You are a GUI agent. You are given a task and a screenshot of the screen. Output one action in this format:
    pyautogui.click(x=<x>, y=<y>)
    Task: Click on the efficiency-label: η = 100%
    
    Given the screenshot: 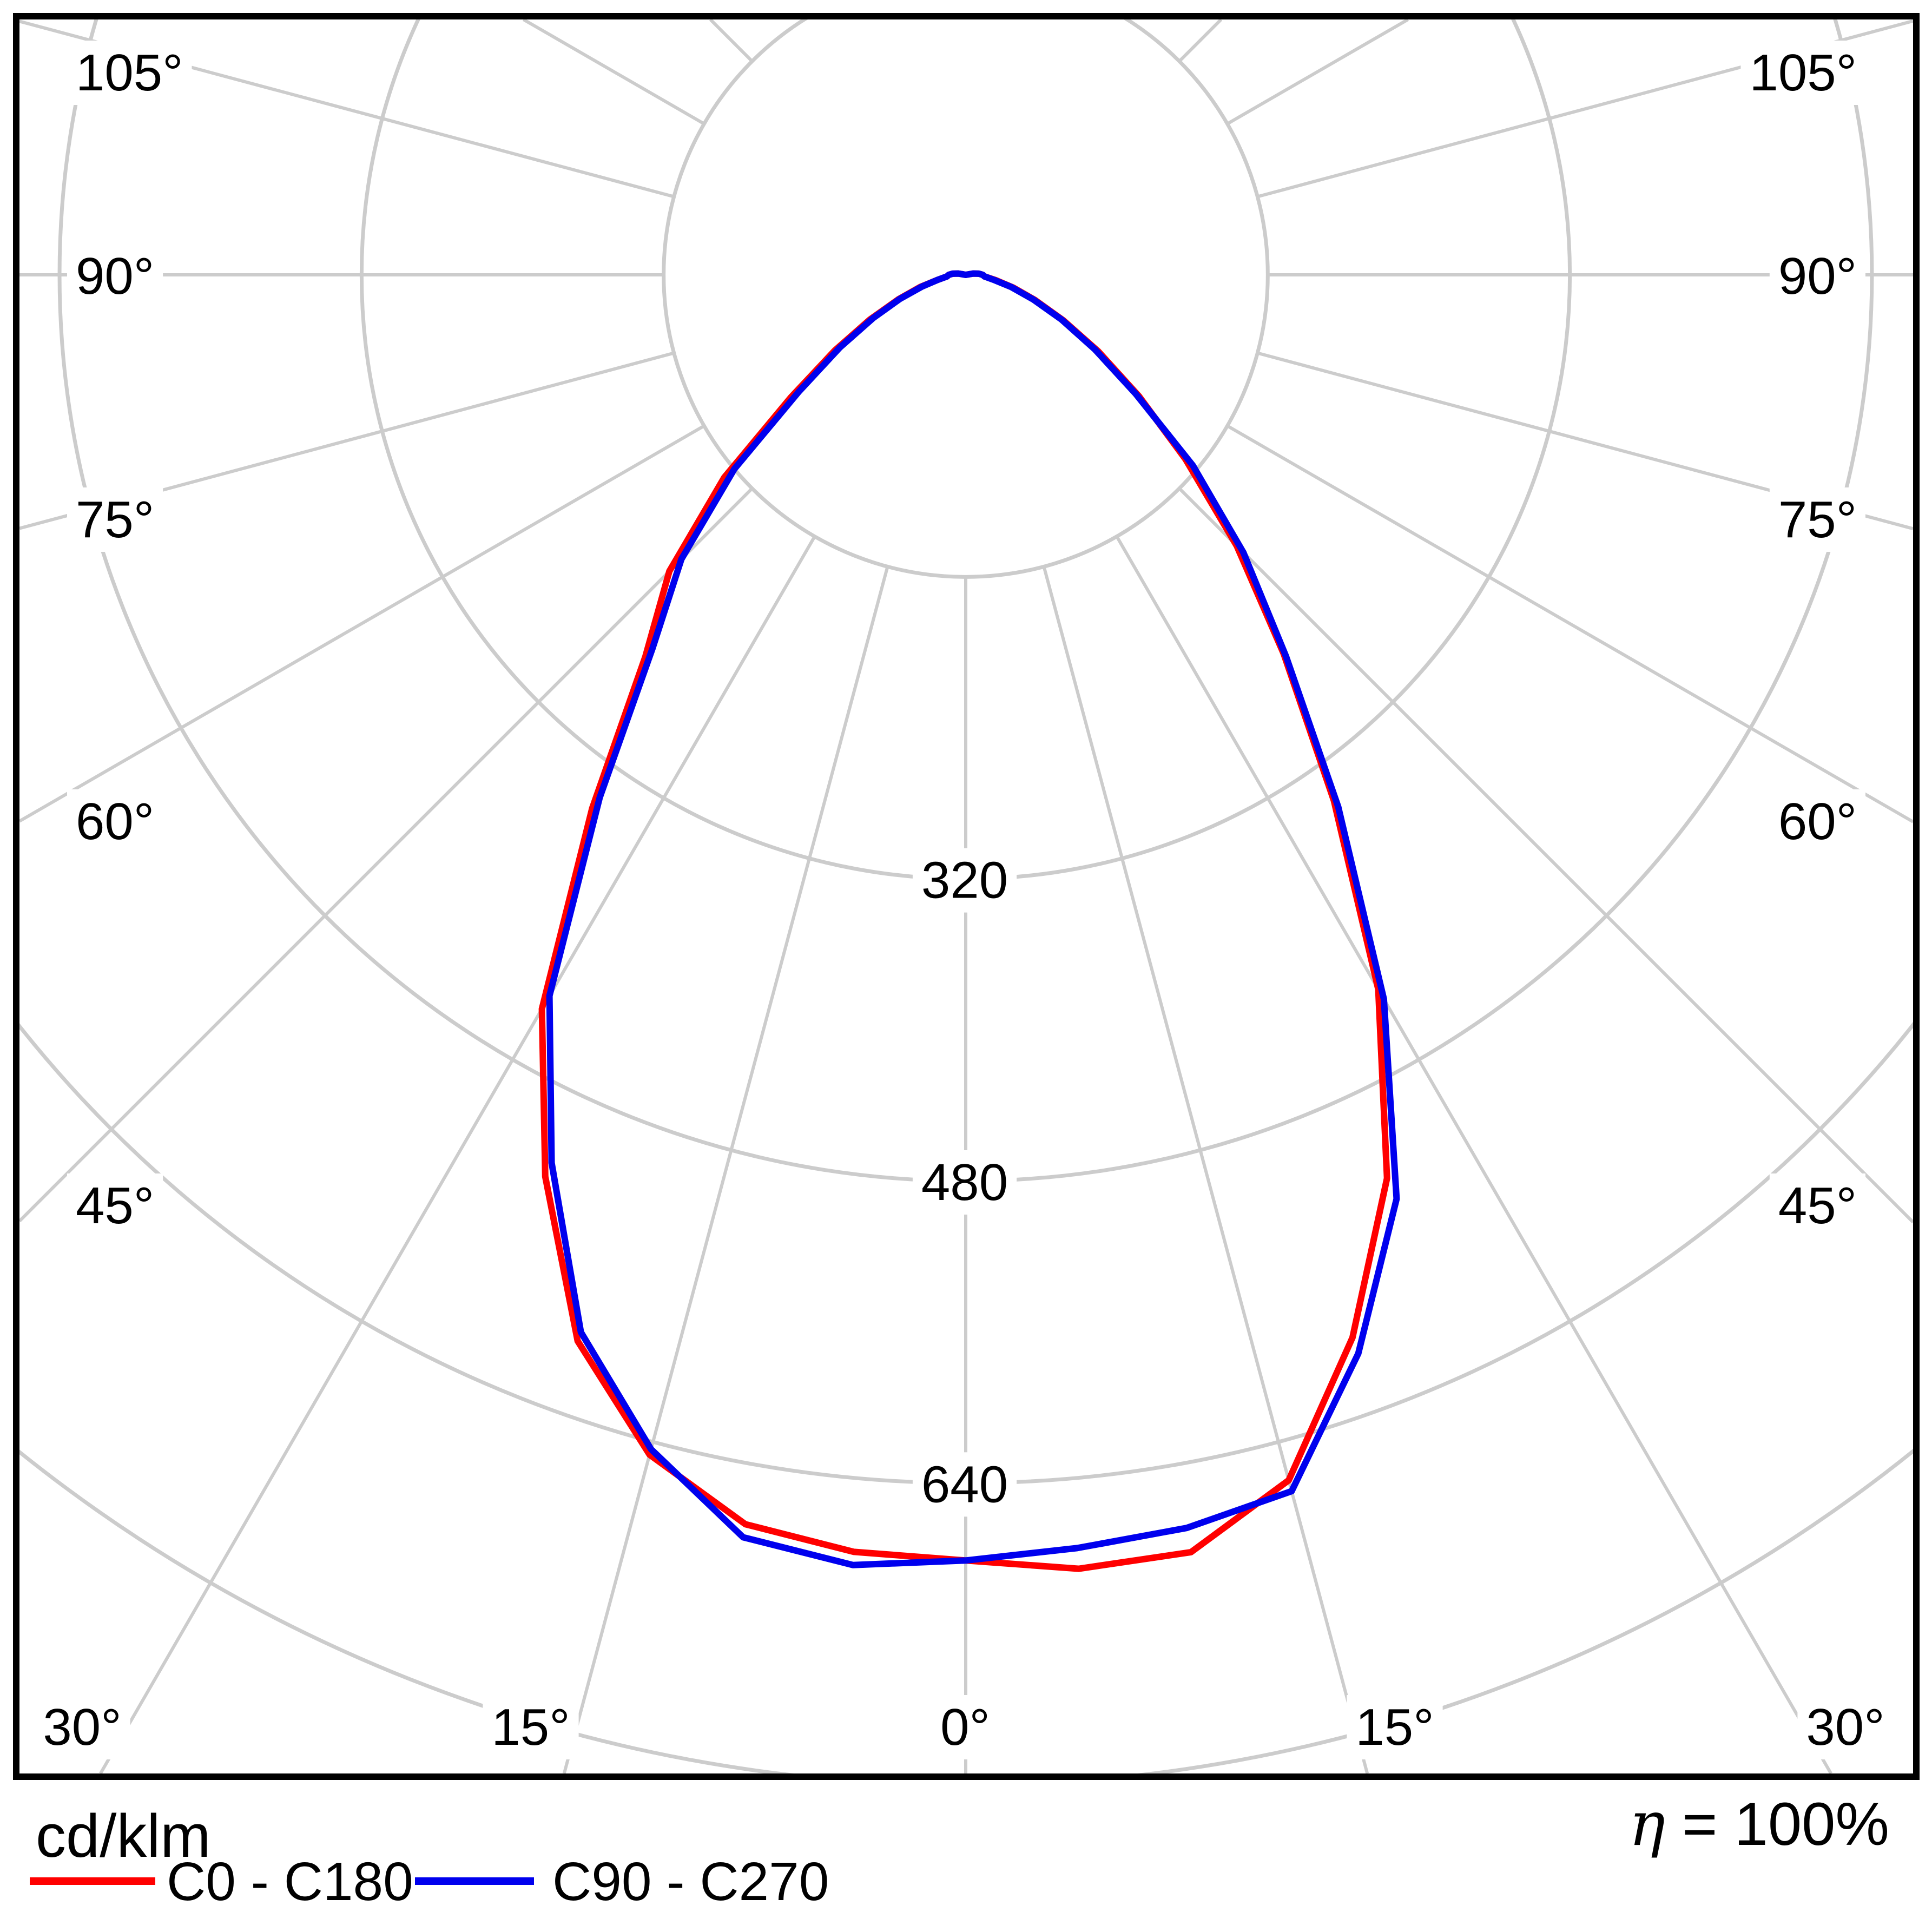 What is the action you would take?
    pyautogui.click(x=1759, y=1824)
    